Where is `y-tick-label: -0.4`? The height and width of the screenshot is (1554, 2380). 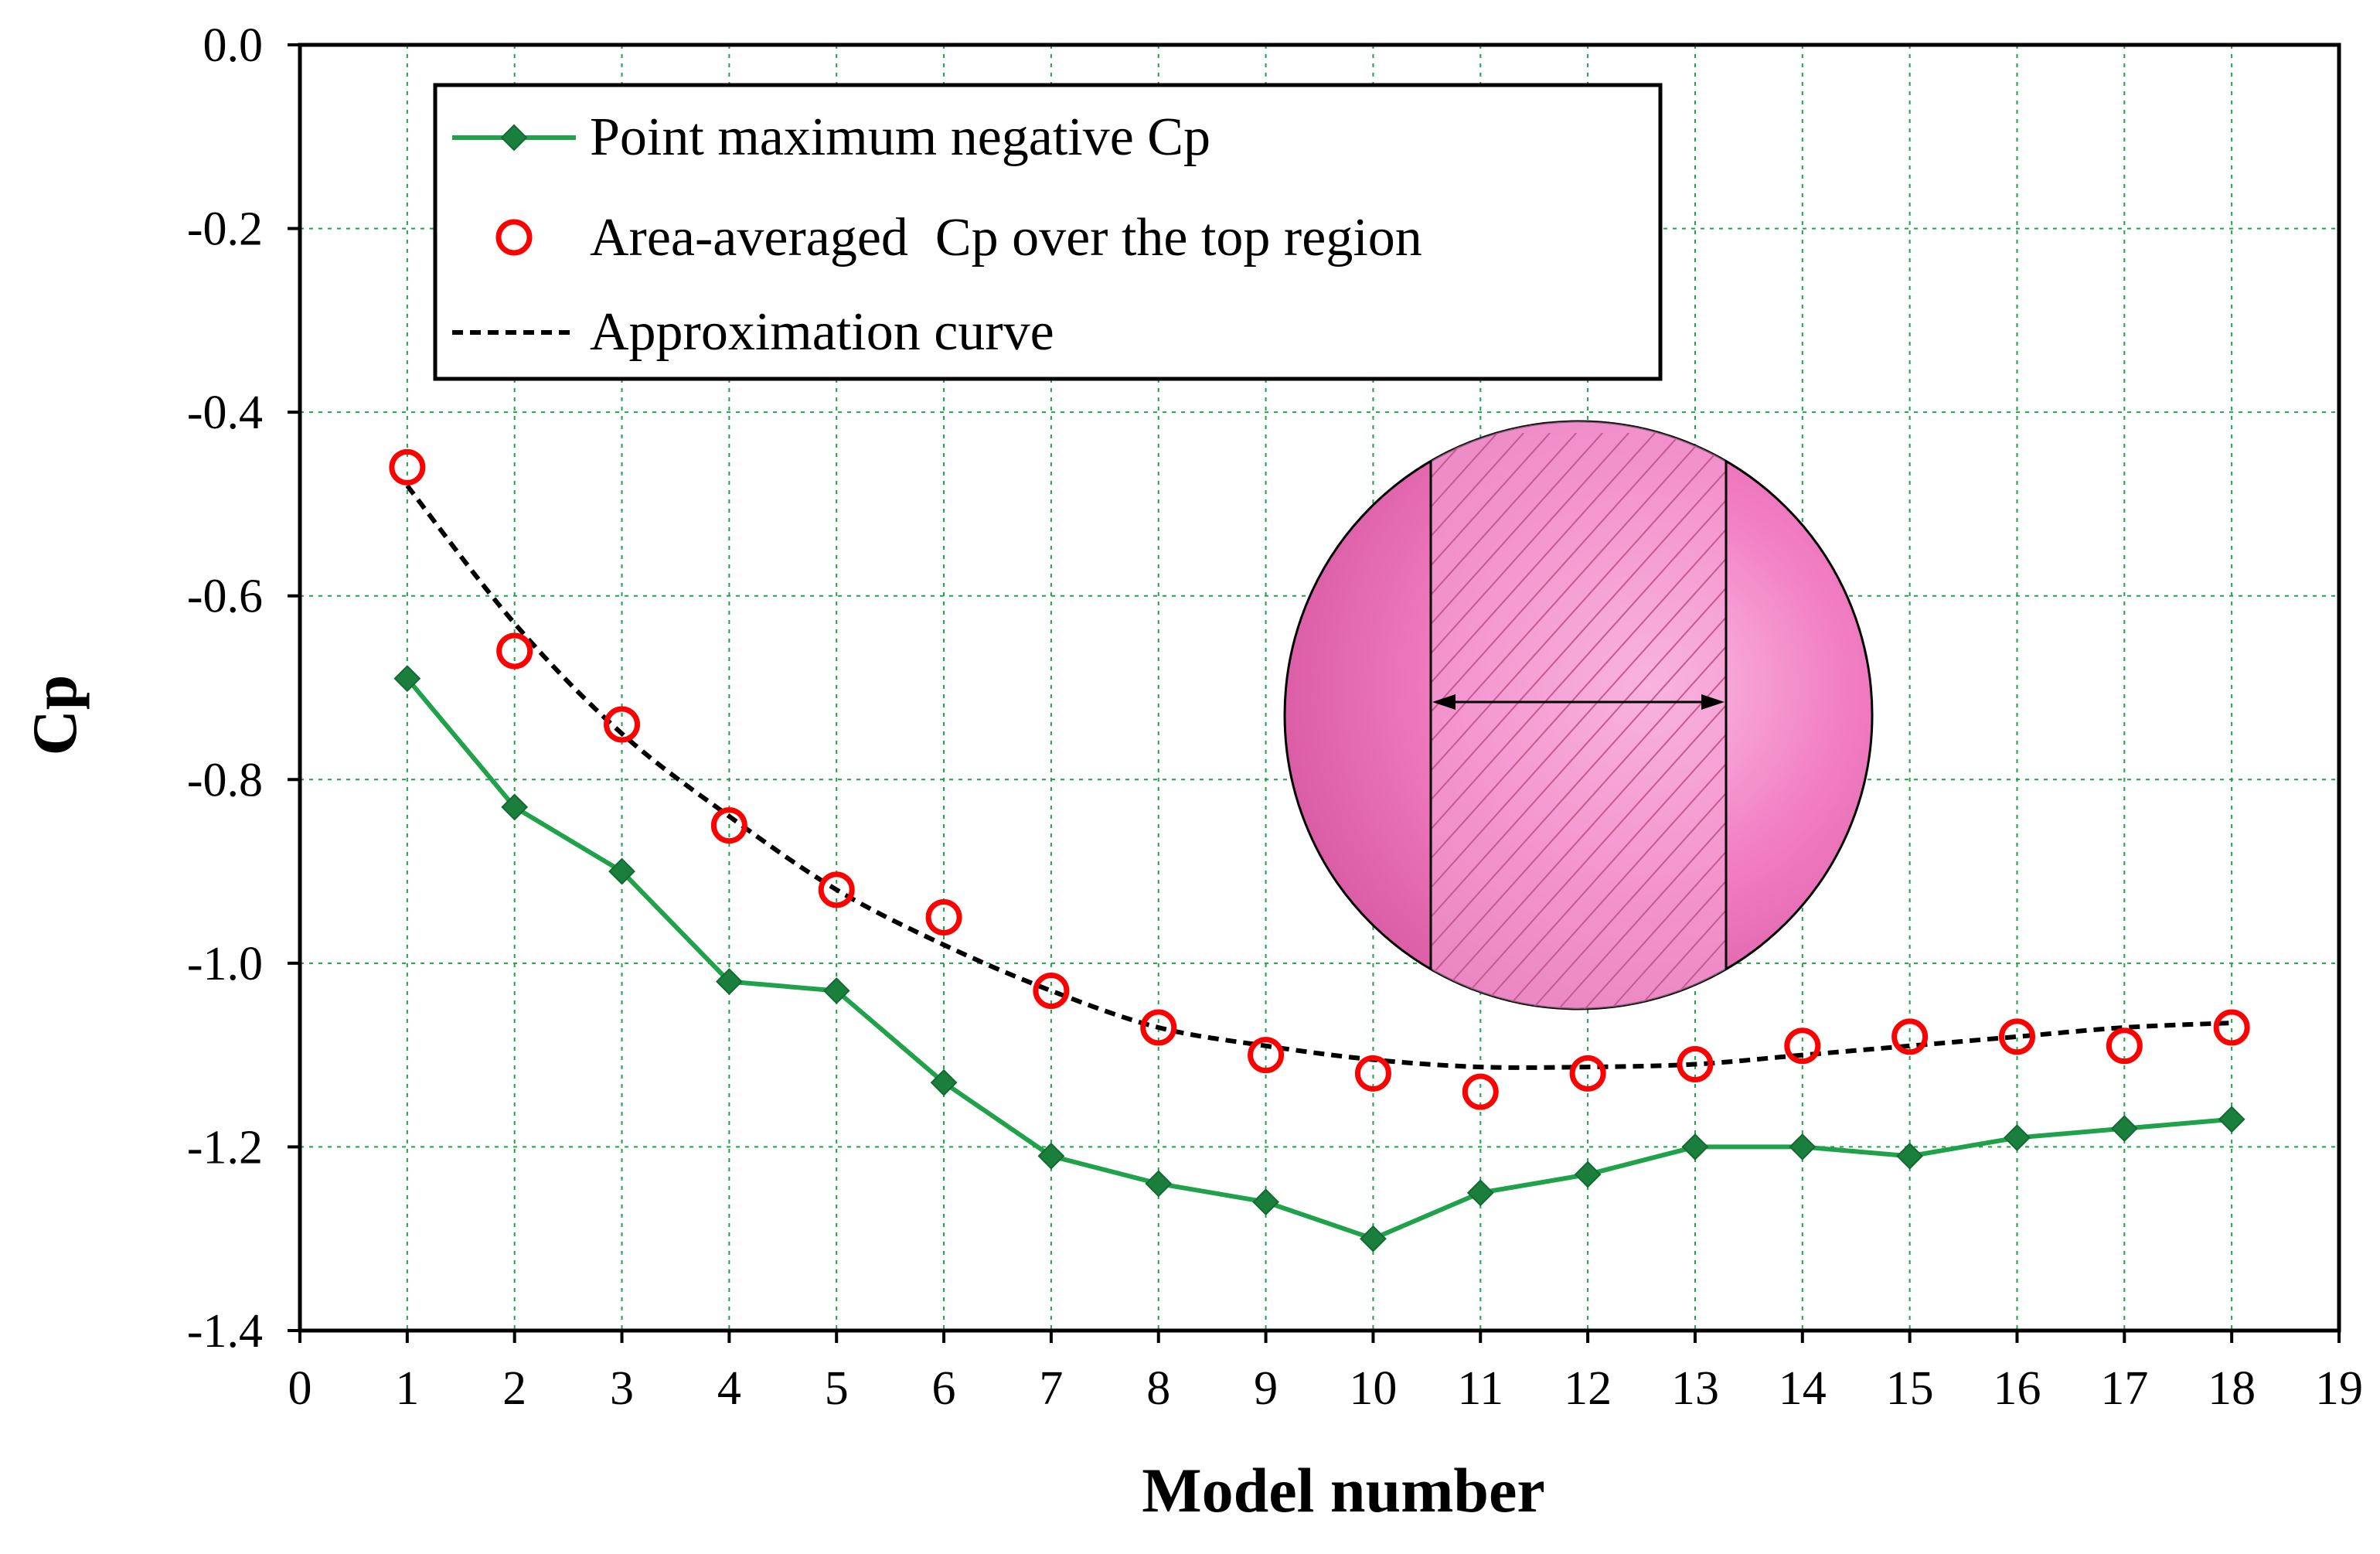
y-tick-label: -0.4 is located at coordinates (225, 413).